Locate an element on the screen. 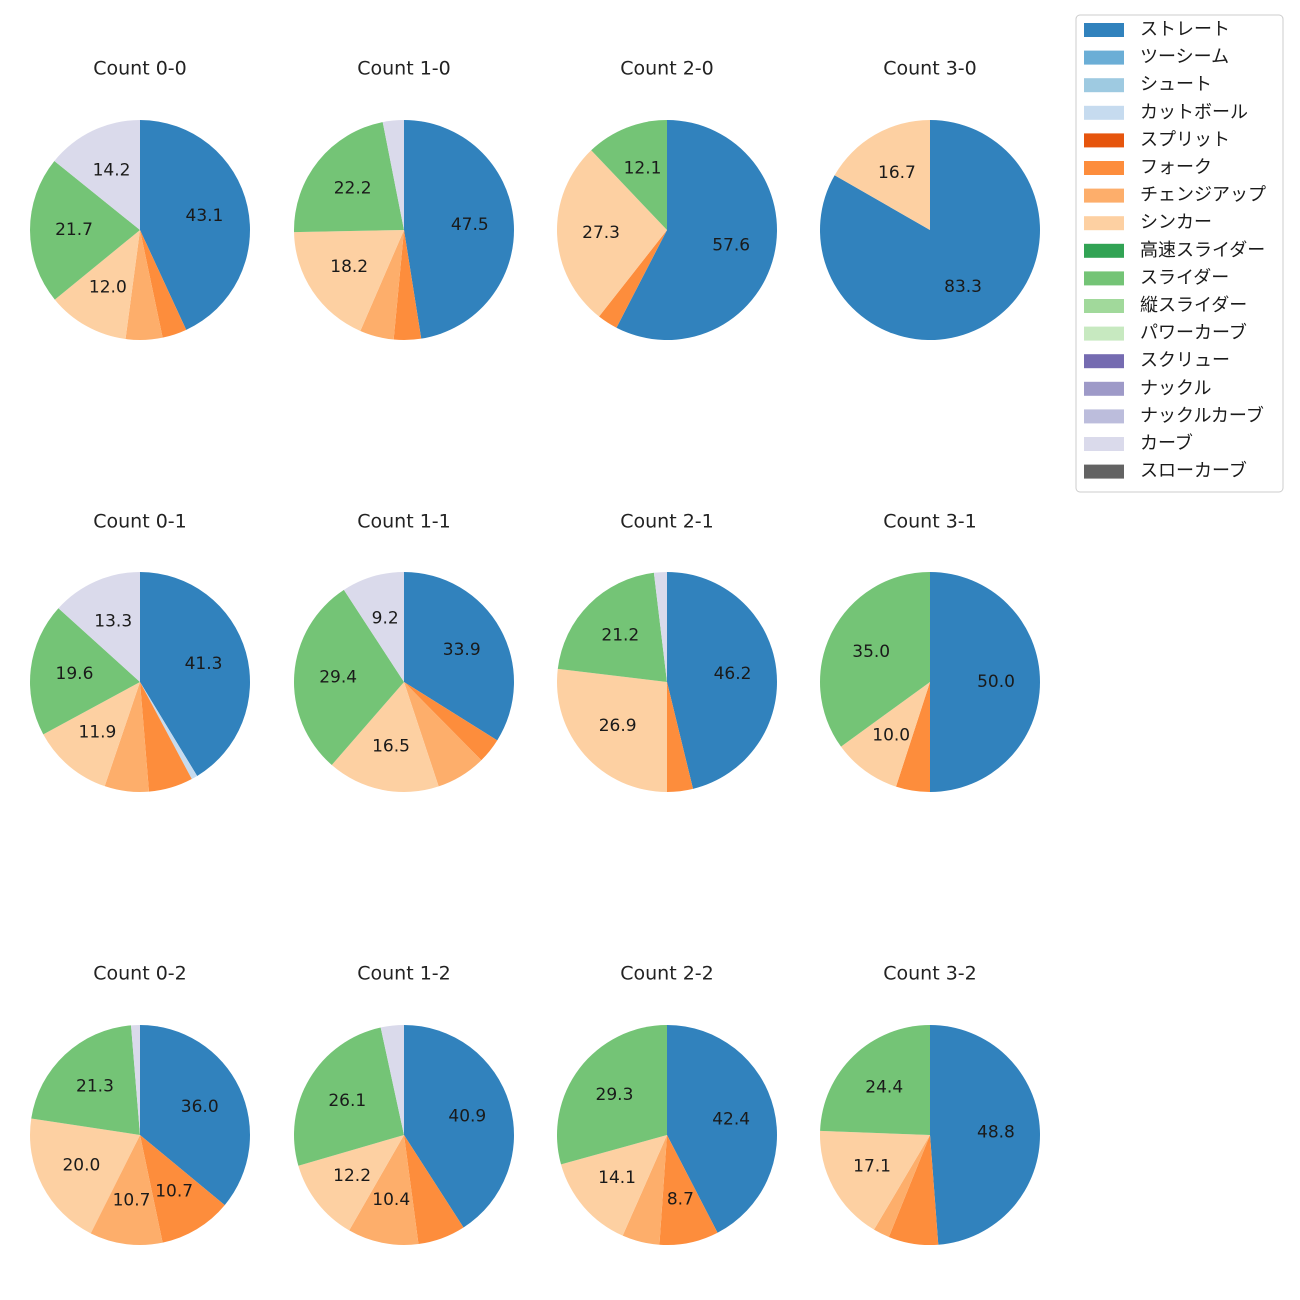 The width and height of the screenshot is (1300, 1300). legend-label: ナックル is located at coordinates (1175, 388).